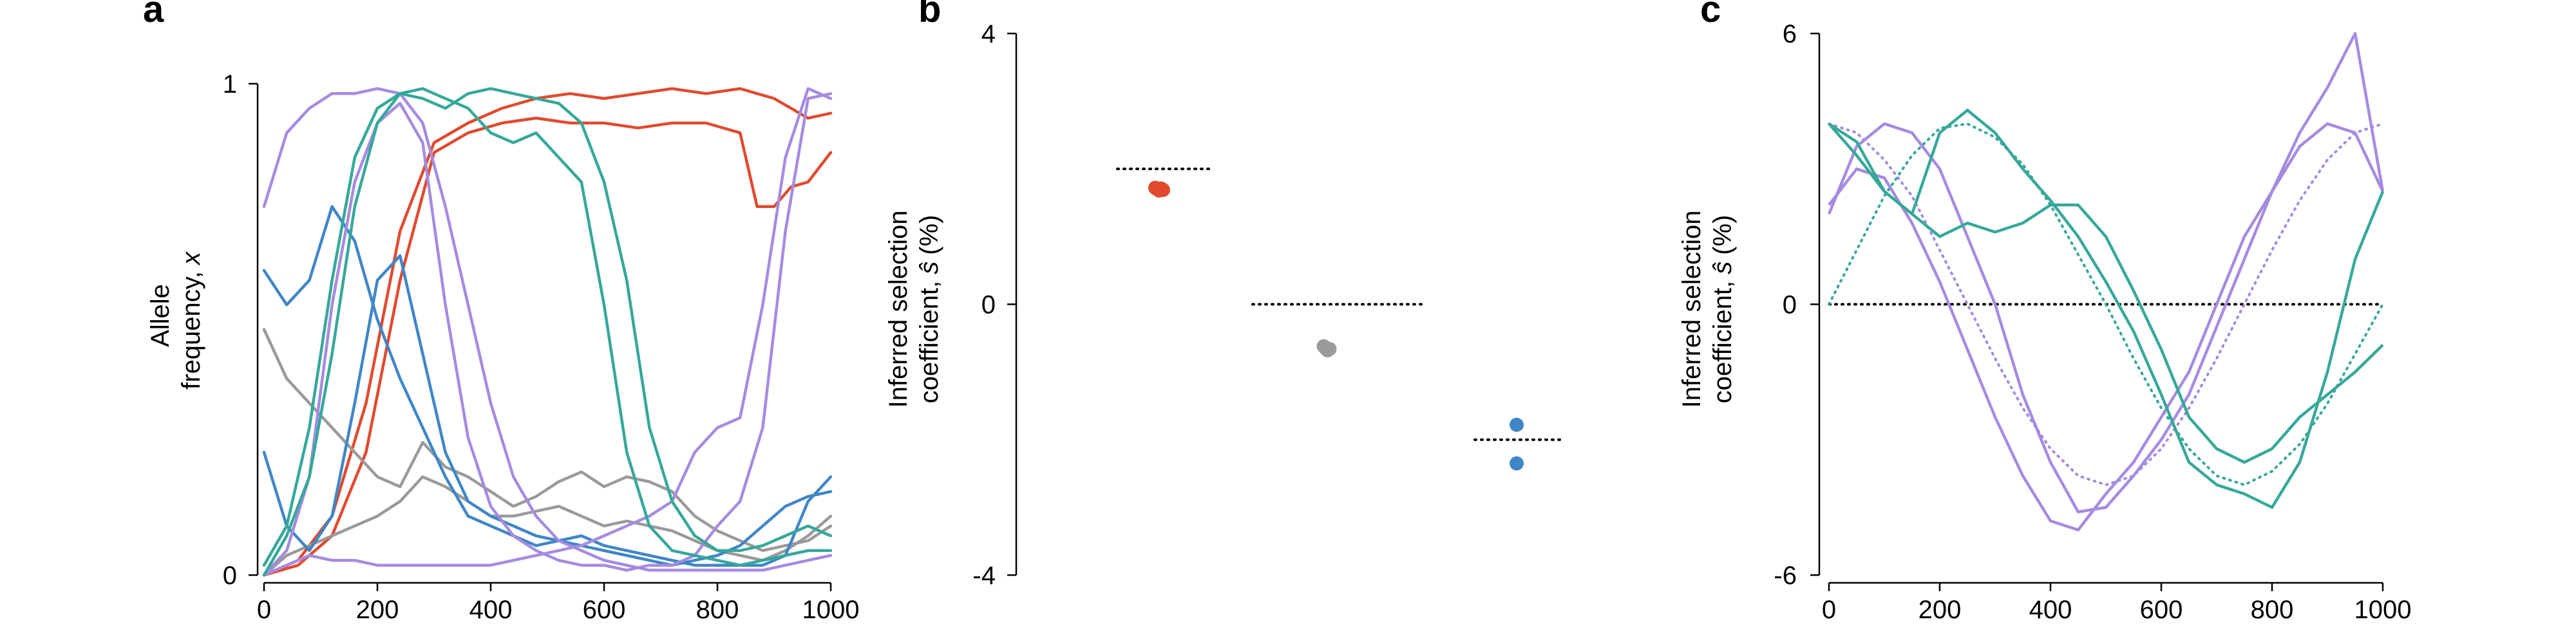  Describe the element at coordinates (491, 610) in the screenshot. I see `panel-a-x-tick-label: 400` at that location.